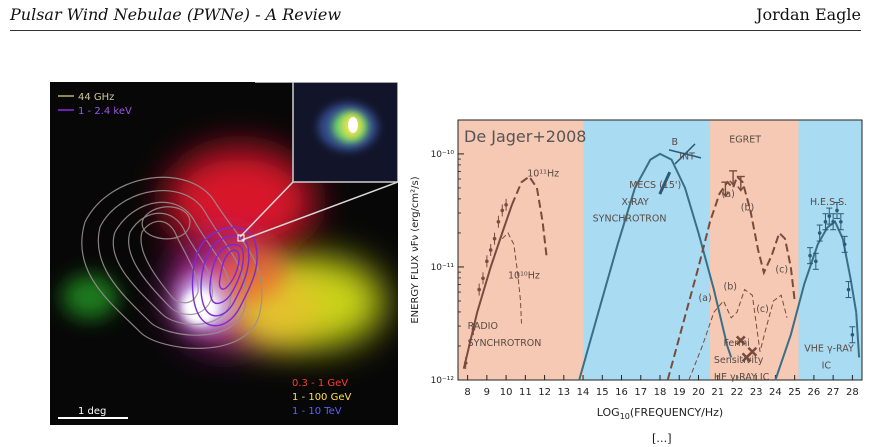 This screenshot has height=447, width=871. I want to click on x-tick-label: 28, so click(852, 392).